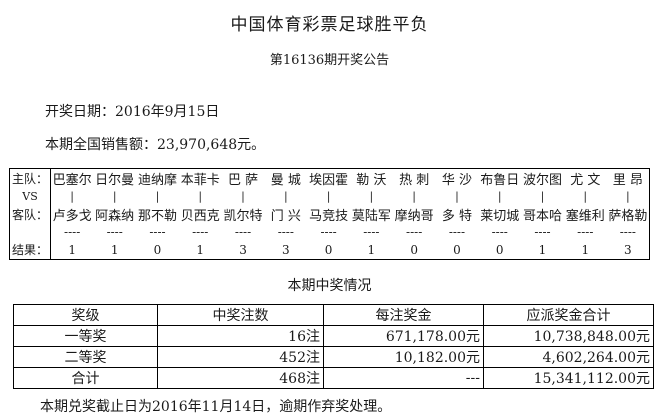 This screenshot has width=659, height=416. I want to click on away-team-cell: 凯尔特, so click(243, 216).